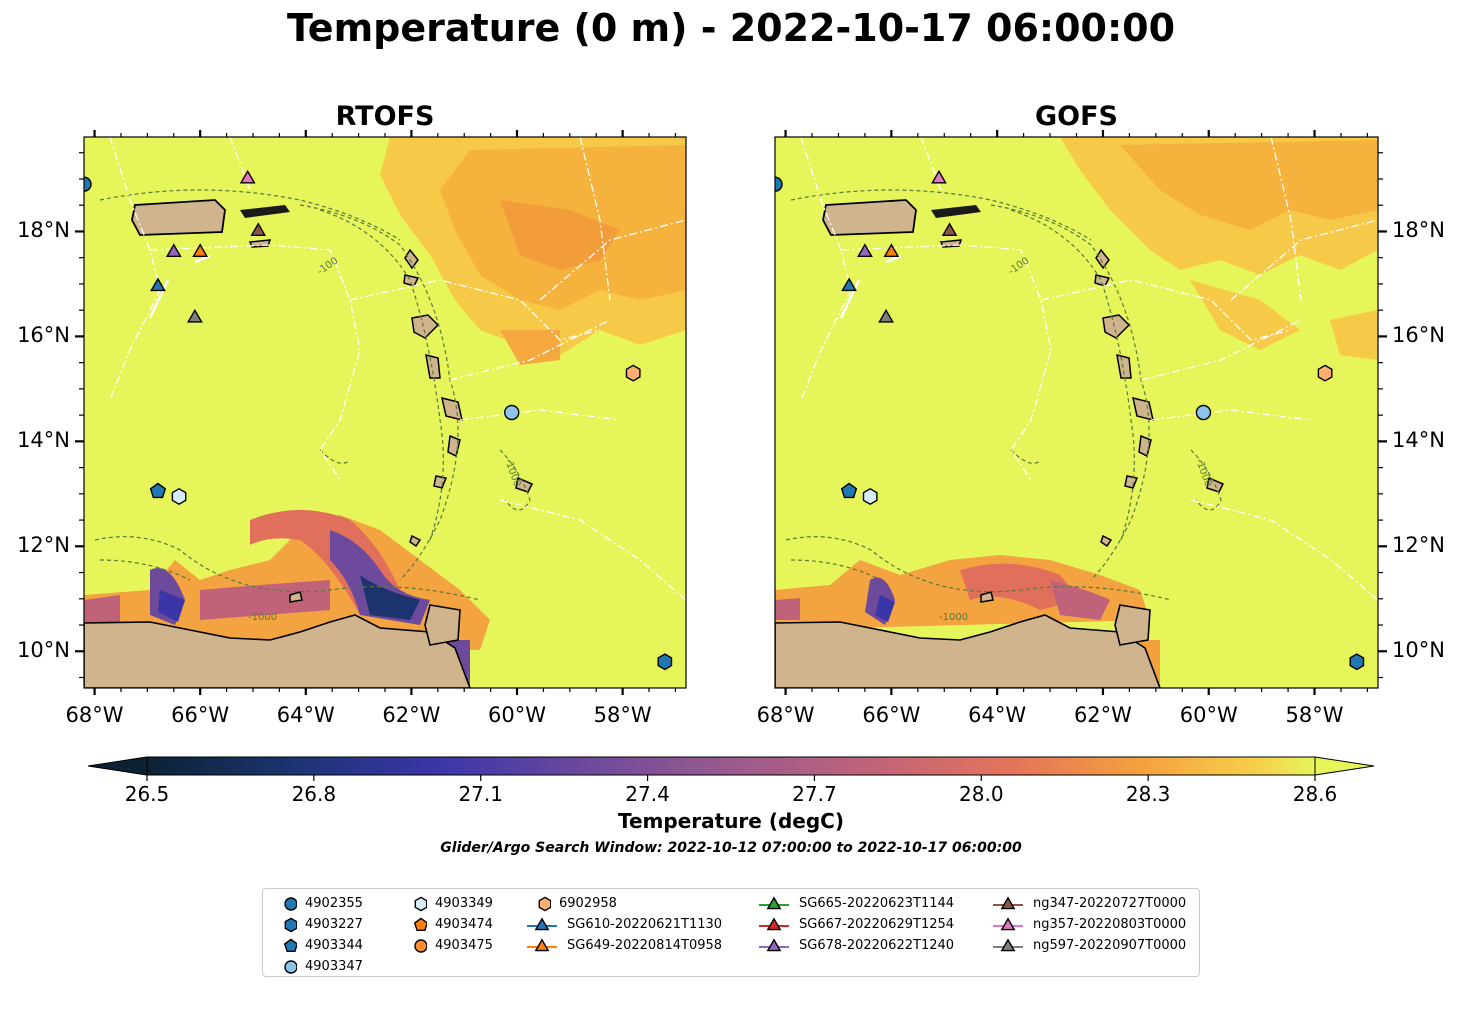  Describe the element at coordinates (645, 945) in the screenshot. I see `legend-label: SG649-20220814T0958` at that location.